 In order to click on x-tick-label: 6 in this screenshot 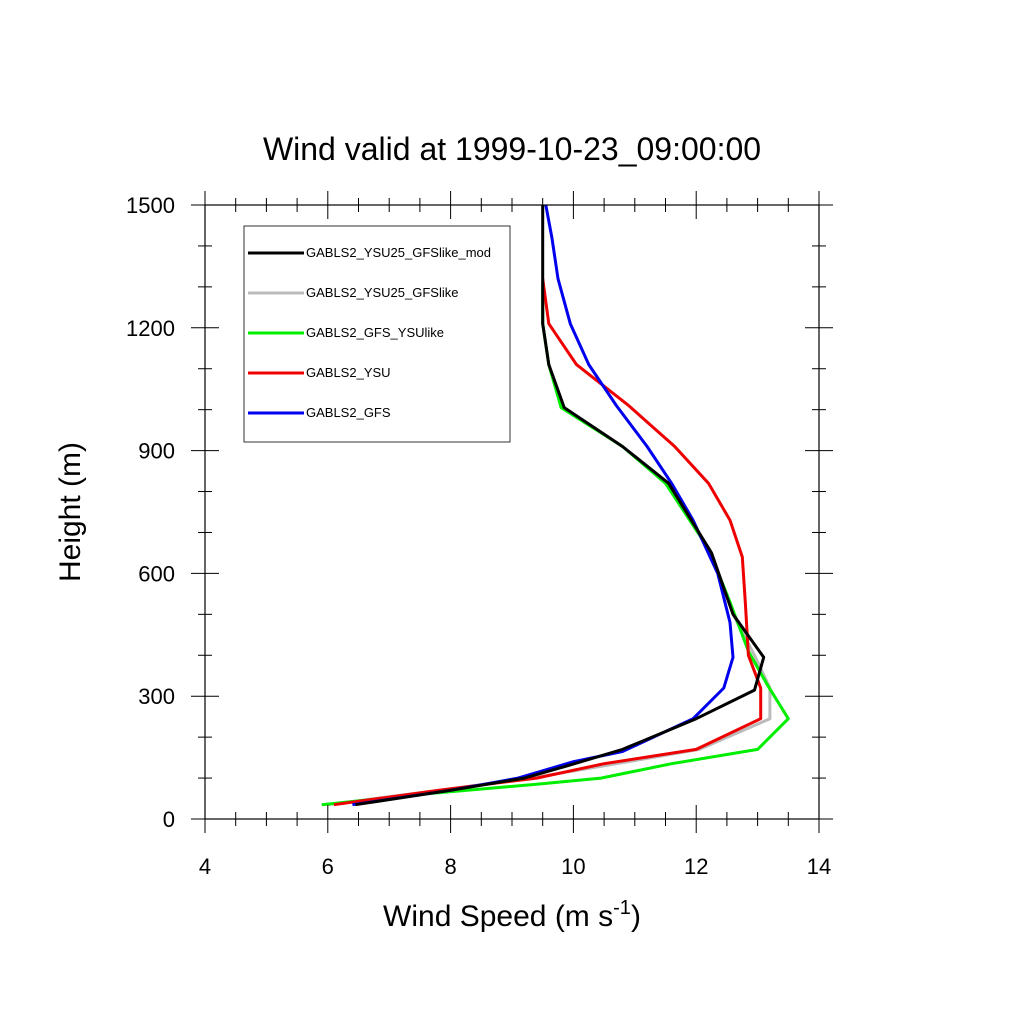, I will do `click(328, 866)`.